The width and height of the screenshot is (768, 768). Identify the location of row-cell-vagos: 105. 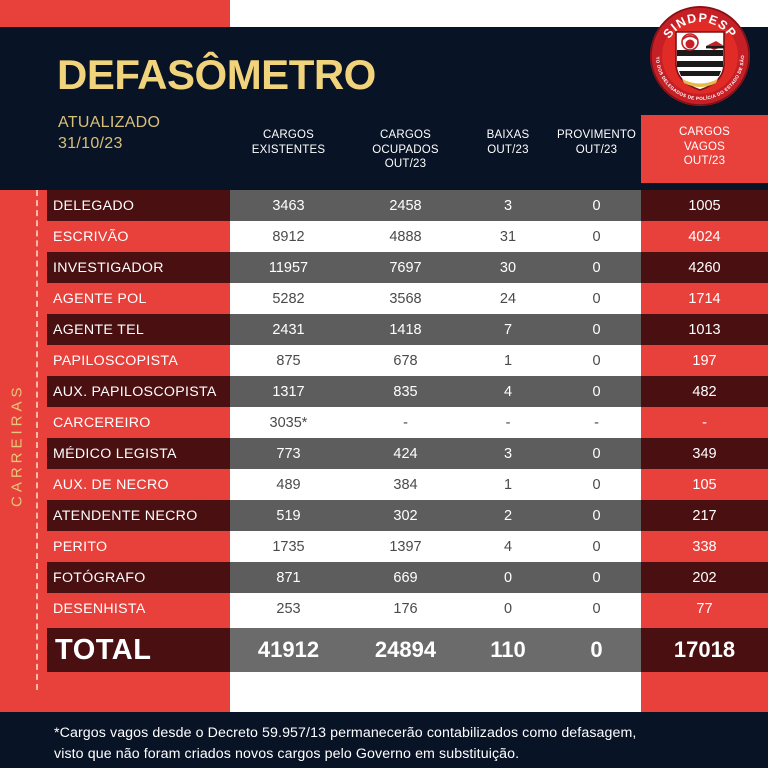
(704, 484).